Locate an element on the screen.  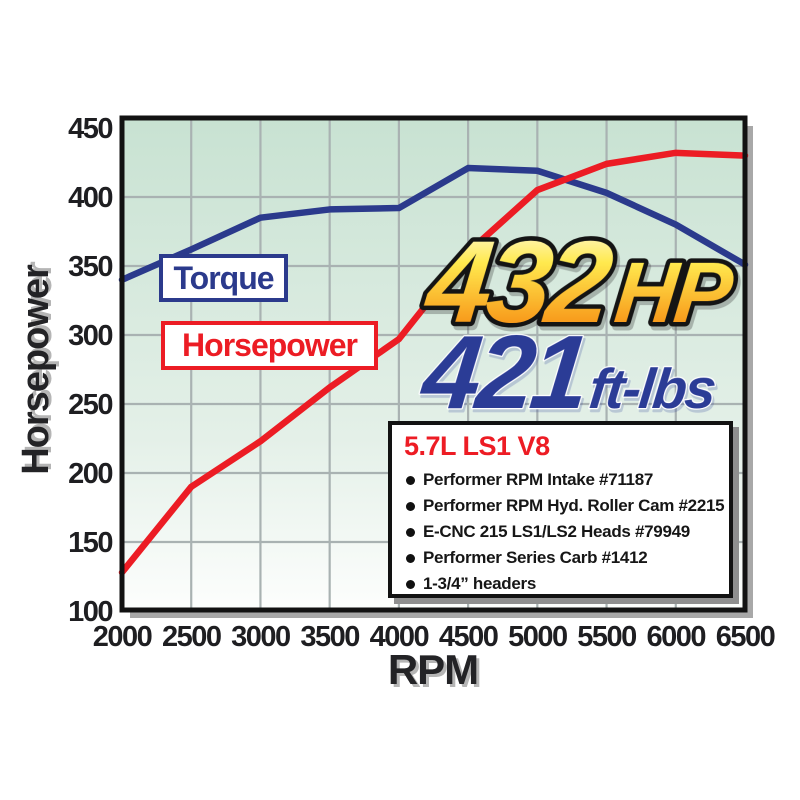
peak-hp-value: 432 is located at coordinates (518, 282).